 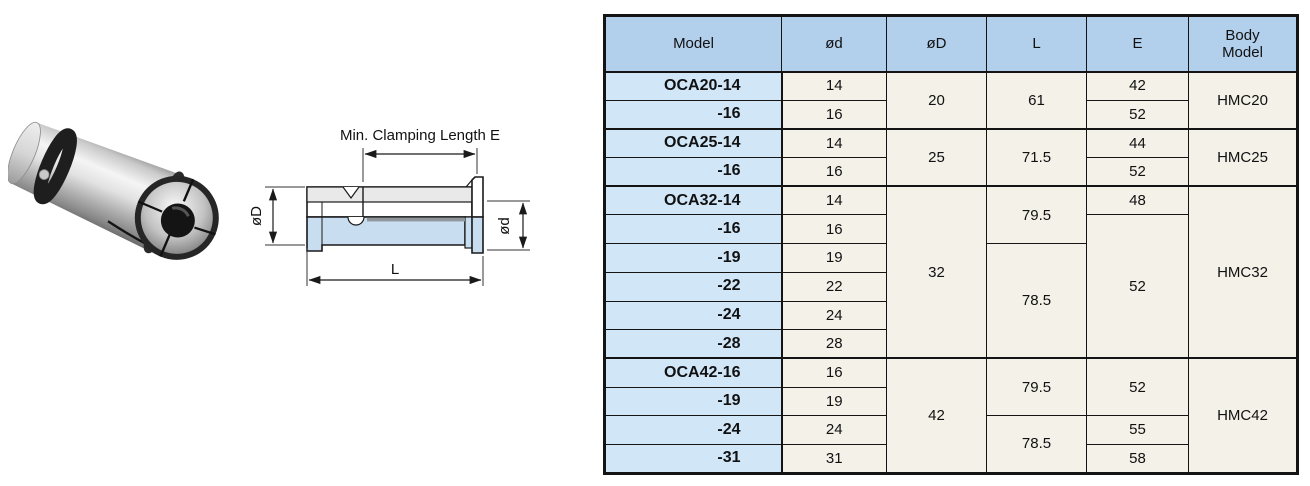 What do you see at coordinates (936, 272) in the screenshot?
I see `D-cell: 32` at bounding box center [936, 272].